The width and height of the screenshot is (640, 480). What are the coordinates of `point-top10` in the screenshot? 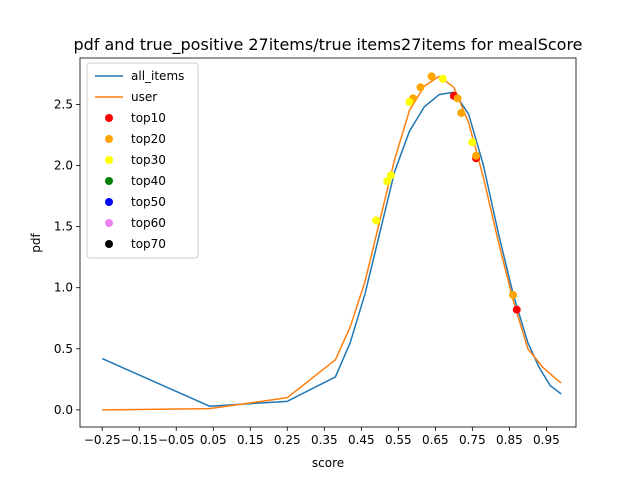 It's located at (516, 309).